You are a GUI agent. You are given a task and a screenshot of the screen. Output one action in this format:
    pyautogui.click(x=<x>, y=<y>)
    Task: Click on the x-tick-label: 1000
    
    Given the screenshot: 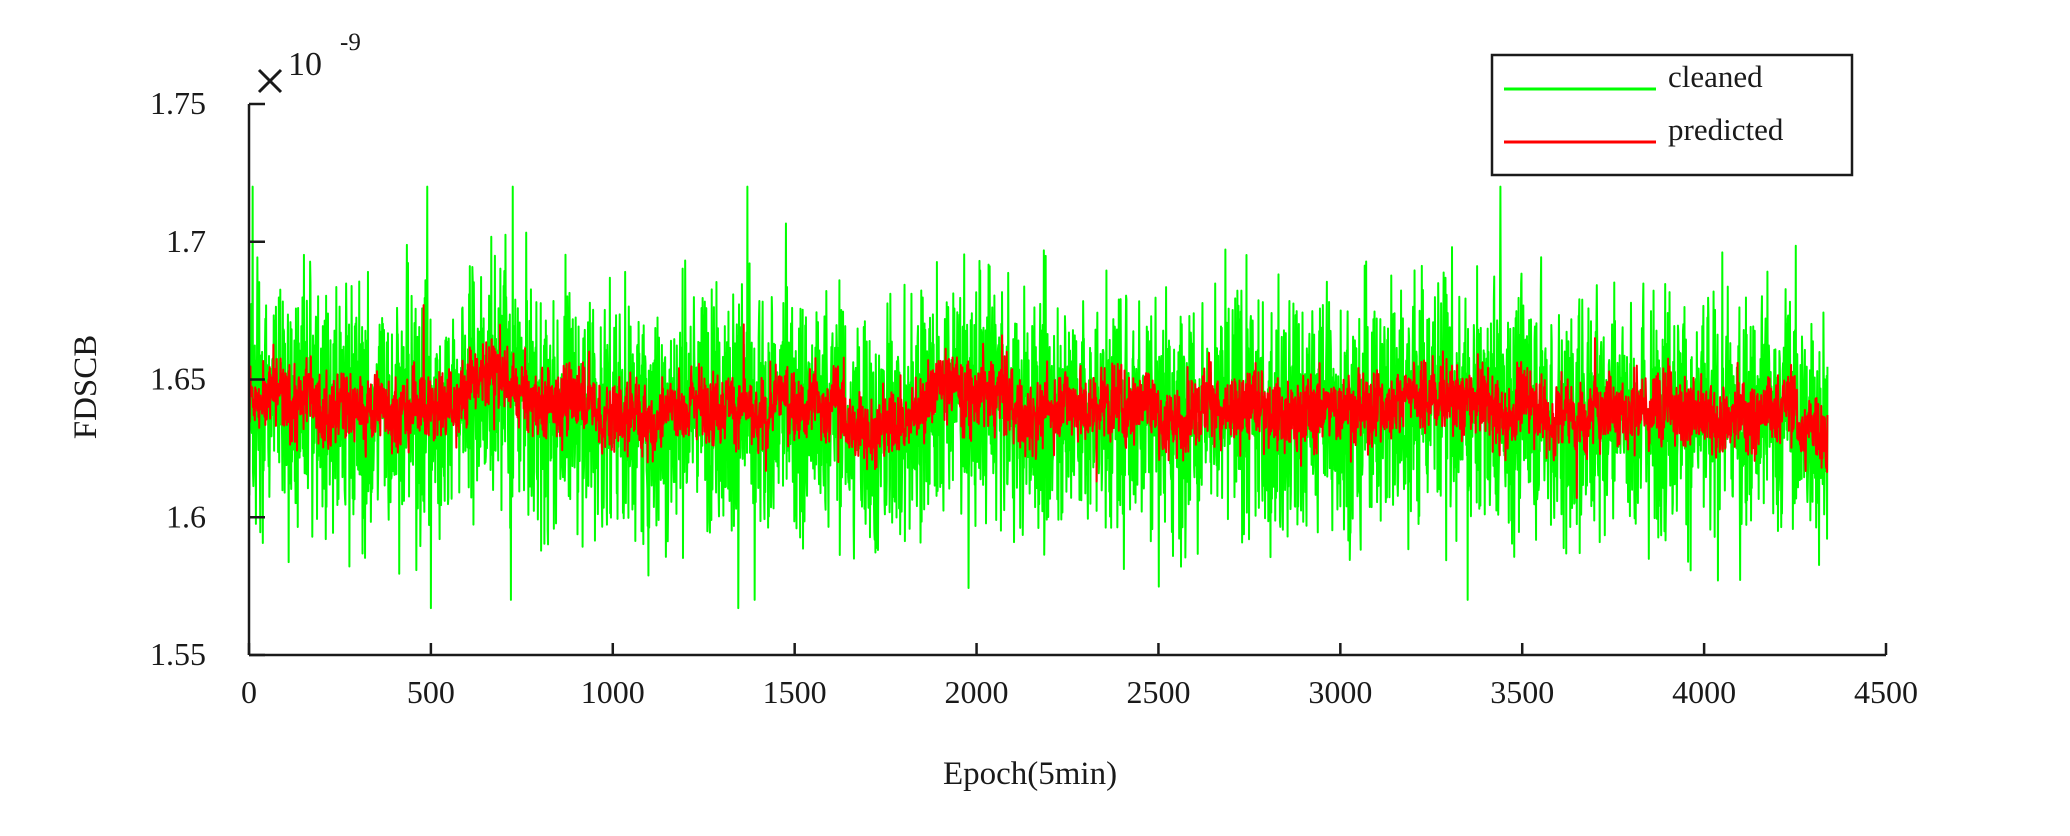 What is the action you would take?
    pyautogui.click(x=613, y=692)
    